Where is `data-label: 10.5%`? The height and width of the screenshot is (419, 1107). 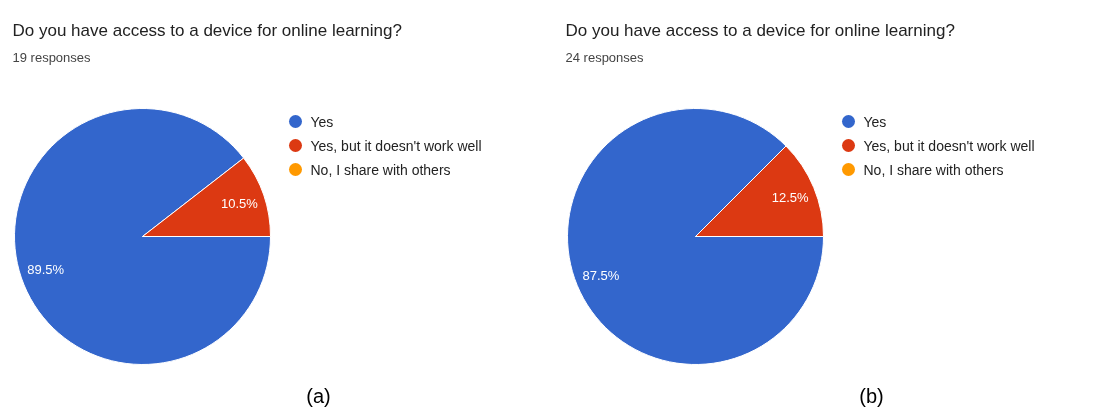
data-label: 10.5% is located at coordinates (239, 203).